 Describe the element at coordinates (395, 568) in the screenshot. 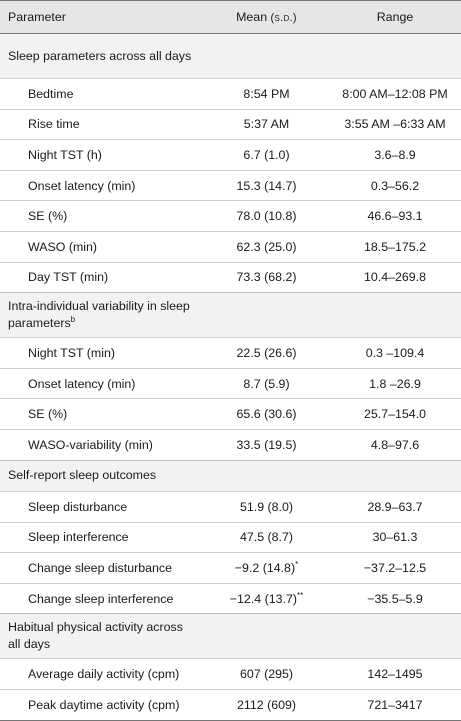

I see `row-range: −37.2–12.5` at that location.